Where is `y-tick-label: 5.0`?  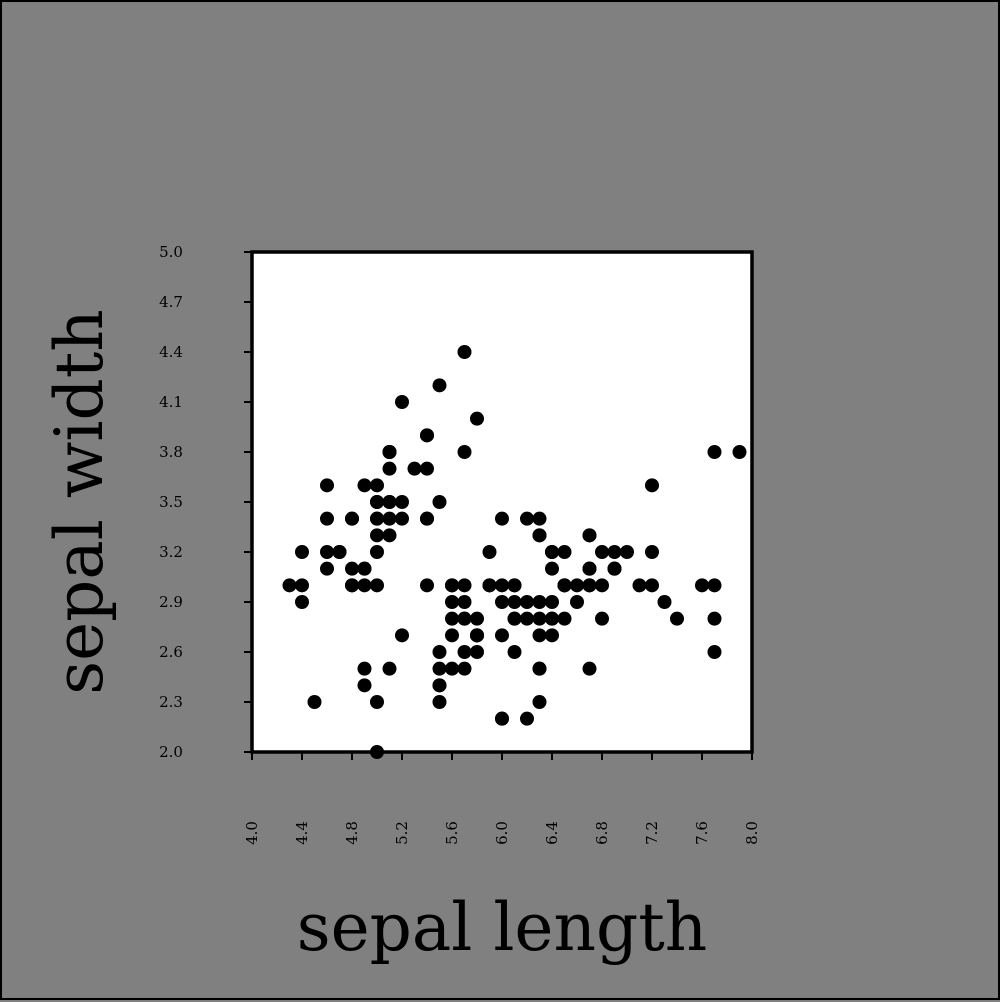
y-tick-label: 5.0 is located at coordinates (171, 252).